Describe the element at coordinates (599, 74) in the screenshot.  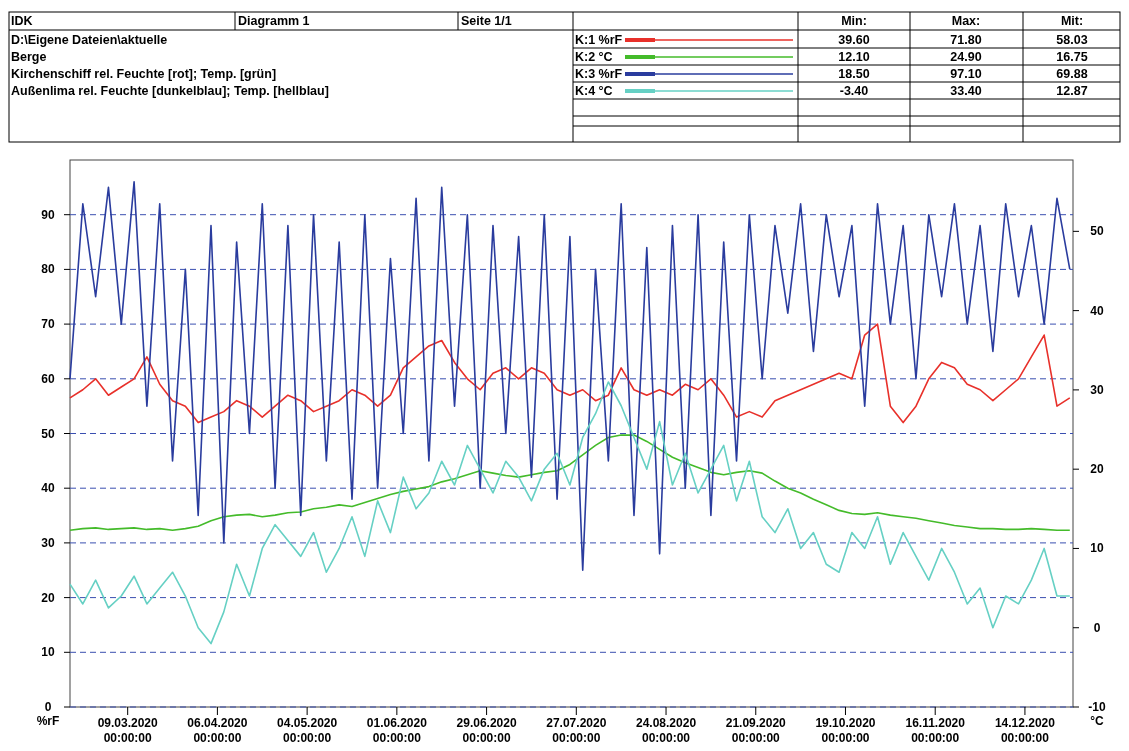
I see `legend-label: K:3 %rF` at that location.